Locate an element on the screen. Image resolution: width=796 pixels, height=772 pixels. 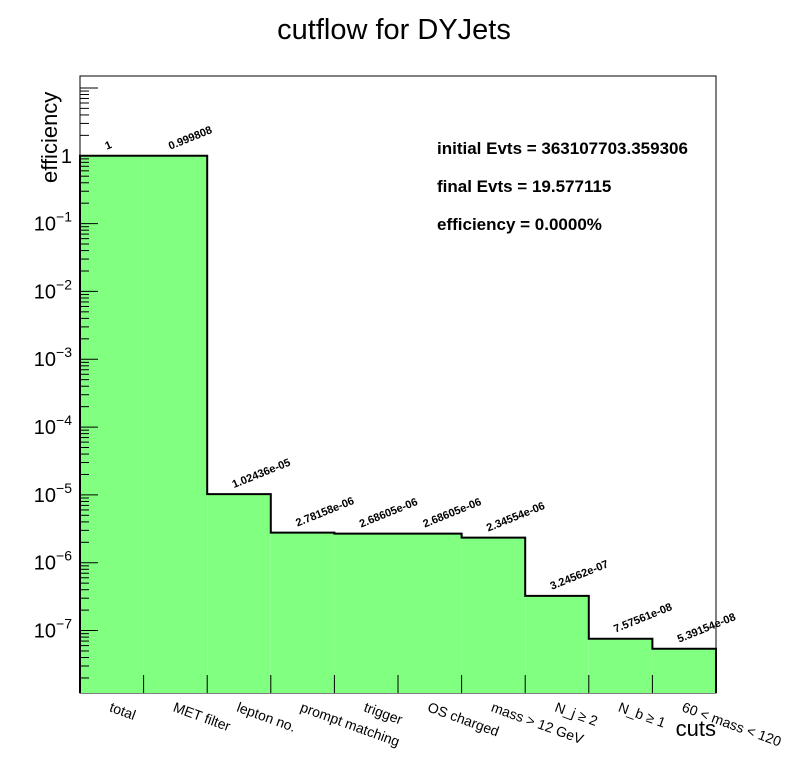
y-tick-label: 10⁻⁴ is located at coordinates (53, 425).